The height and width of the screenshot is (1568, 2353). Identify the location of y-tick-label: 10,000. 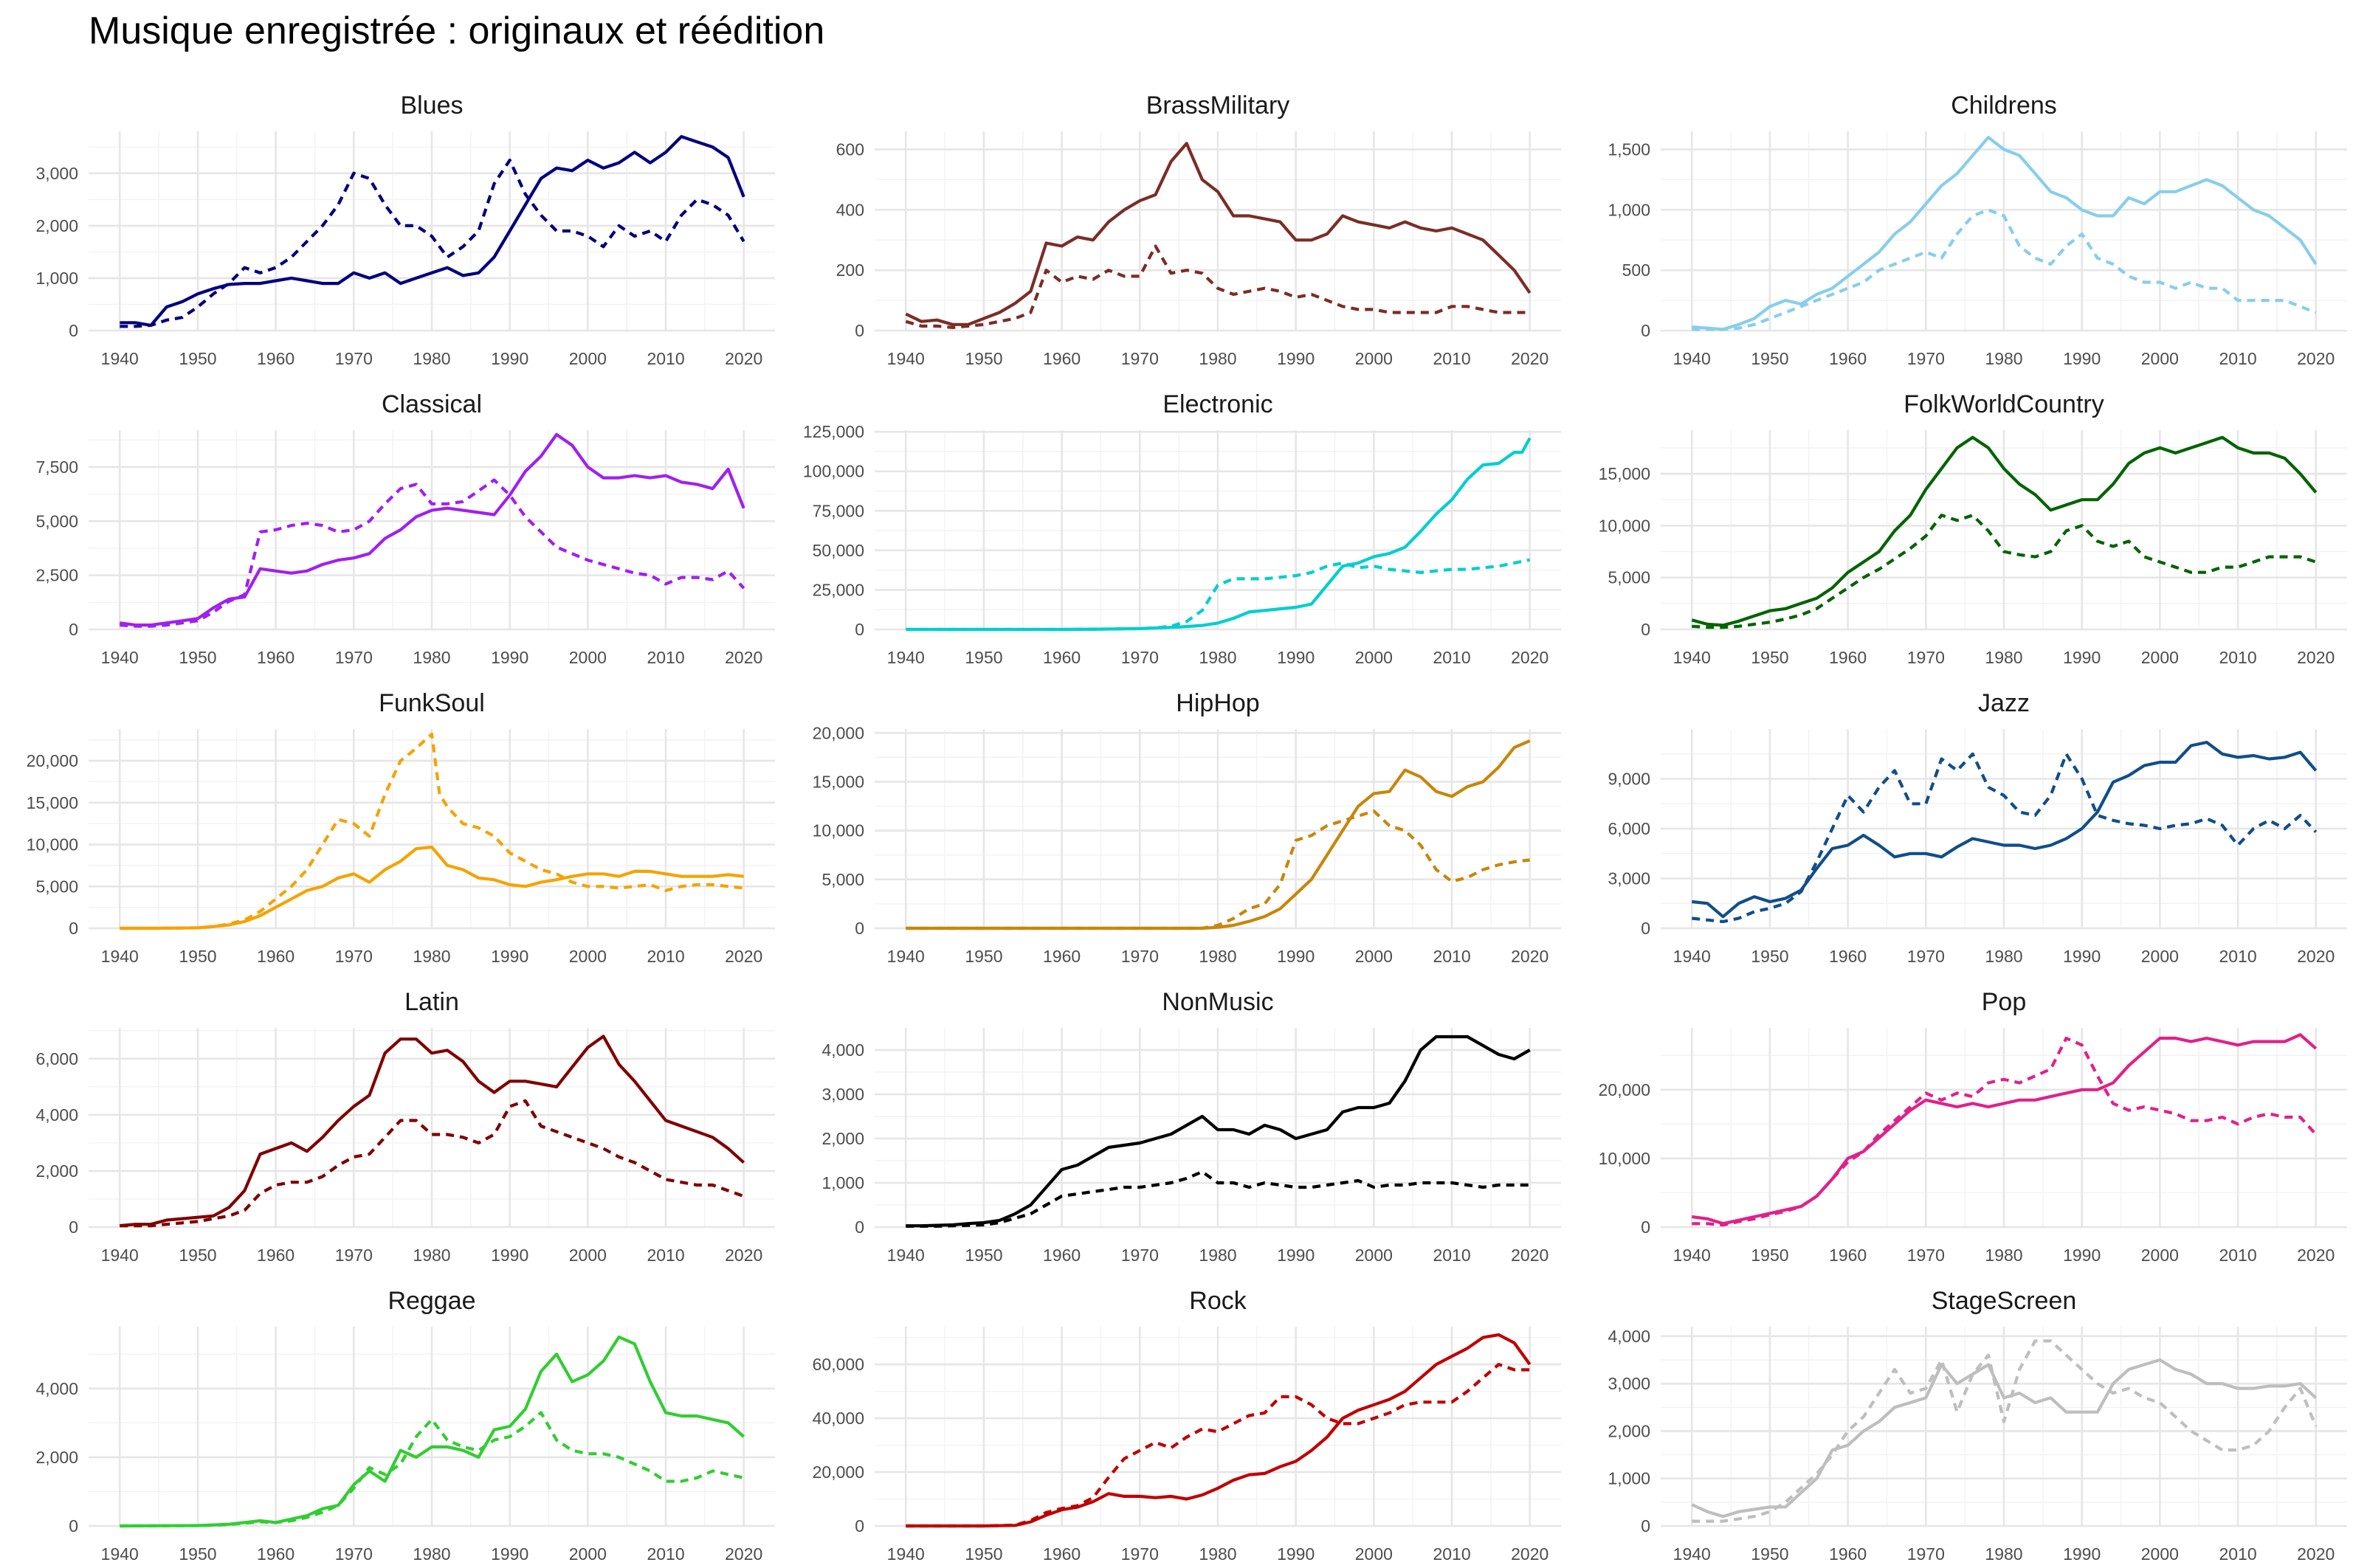
(1624, 525).